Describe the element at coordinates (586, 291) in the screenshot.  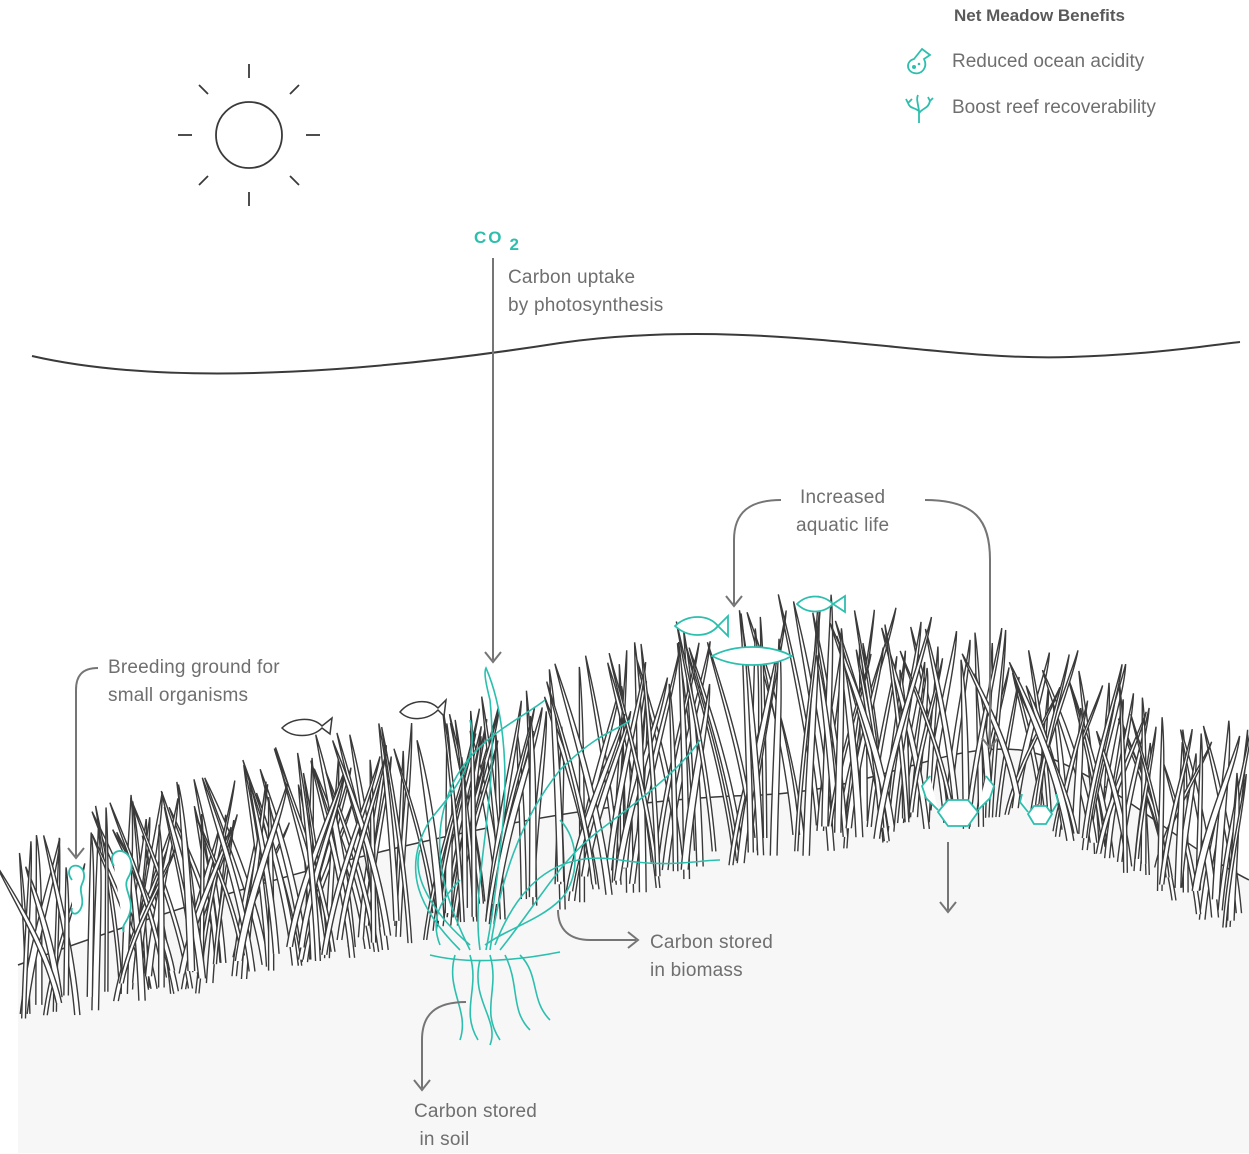
I see `label-carbon-uptake: Carbon uptake by photosynthesis` at that location.